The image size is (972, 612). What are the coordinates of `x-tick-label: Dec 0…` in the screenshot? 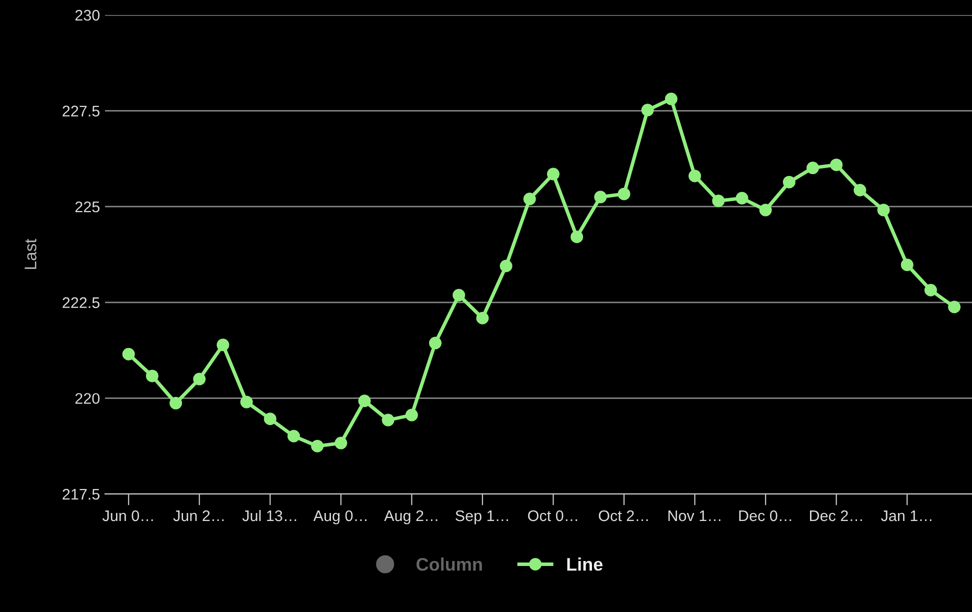 It's located at (765, 516).